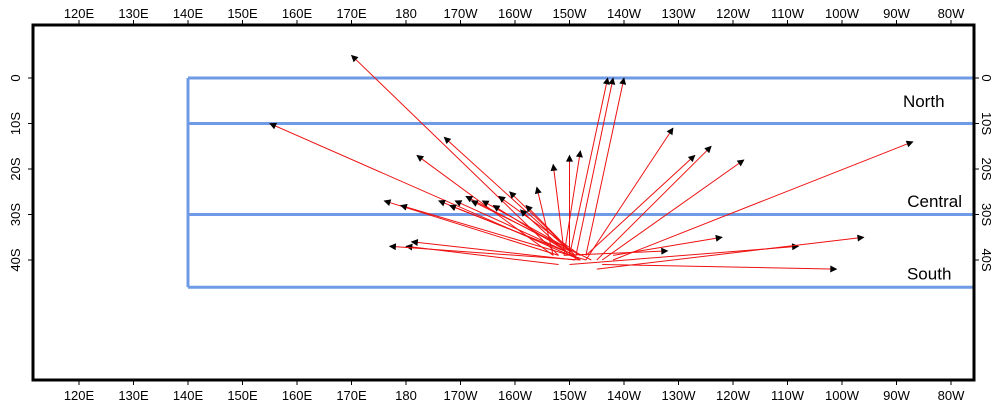 The width and height of the screenshot is (991, 411). What do you see at coordinates (679, 395) in the screenshot?
I see `bottom-lon-label: 130W` at bounding box center [679, 395].